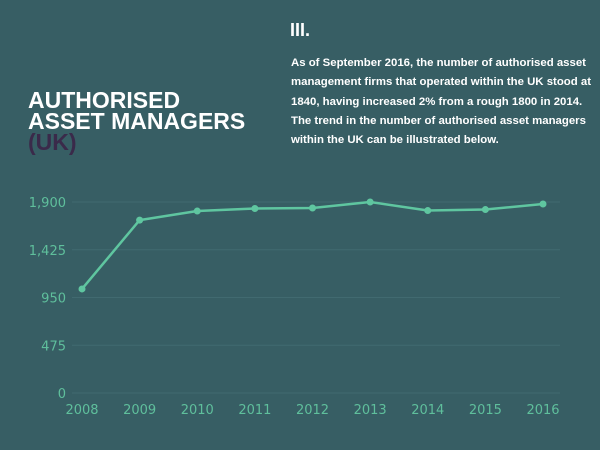 This screenshot has width=600, height=450. Describe the element at coordinates (197, 410) in the screenshot. I see `x-tick-label: 2010` at that location.